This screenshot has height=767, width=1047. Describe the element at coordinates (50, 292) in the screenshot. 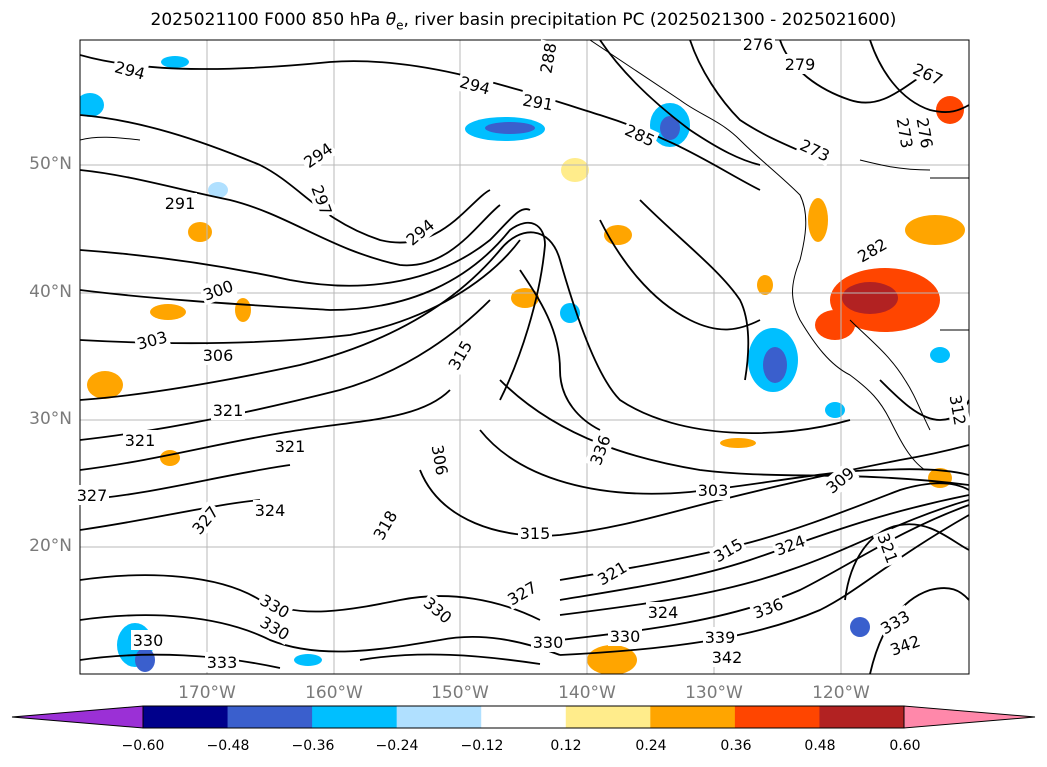

I see `lat-label-40n: 40°N` at that location.